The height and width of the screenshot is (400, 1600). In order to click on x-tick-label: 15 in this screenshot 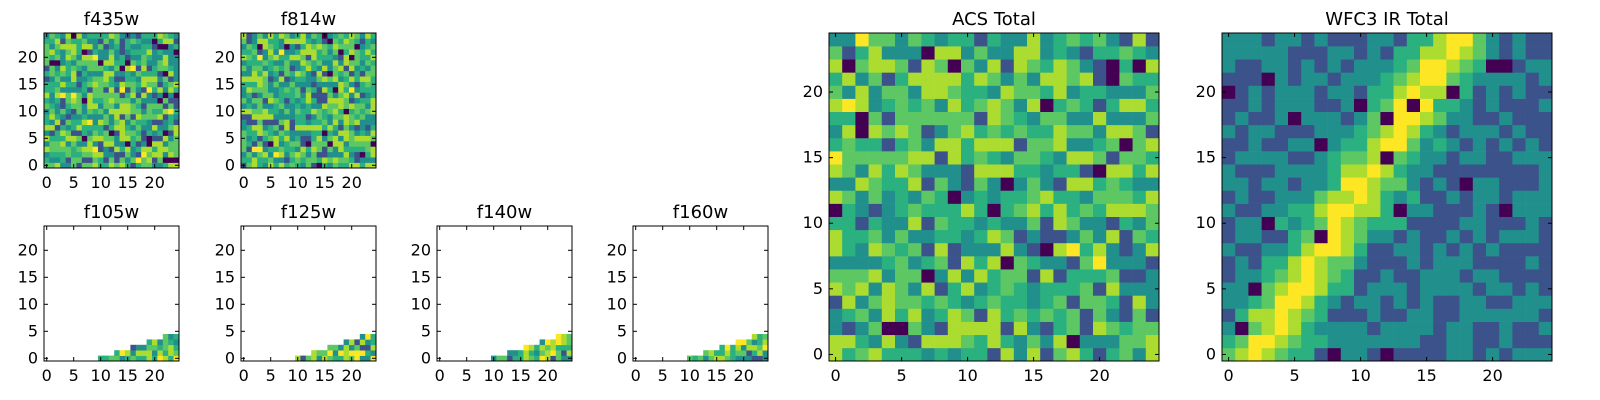, I will do `click(521, 375)`.